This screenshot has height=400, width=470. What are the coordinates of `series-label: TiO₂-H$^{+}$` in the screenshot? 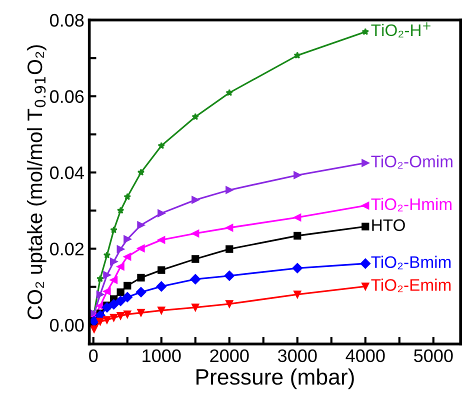 It's located at (400, 30).